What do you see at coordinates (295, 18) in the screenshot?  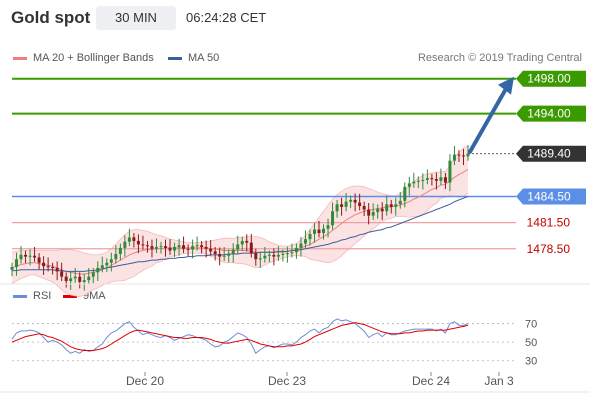 I see `chart-header: Gold spot 30 MIN 06:24:28 CET` at bounding box center [295, 18].